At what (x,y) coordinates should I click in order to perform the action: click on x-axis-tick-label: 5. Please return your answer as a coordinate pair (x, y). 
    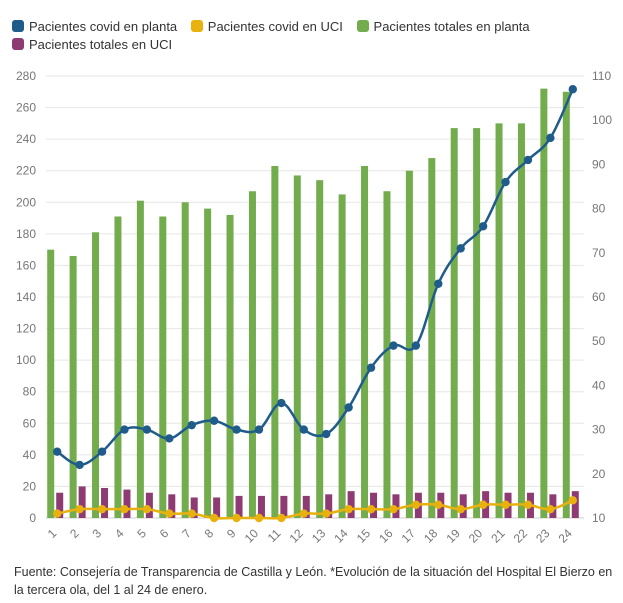
    Looking at the image, I should click on (141, 533).